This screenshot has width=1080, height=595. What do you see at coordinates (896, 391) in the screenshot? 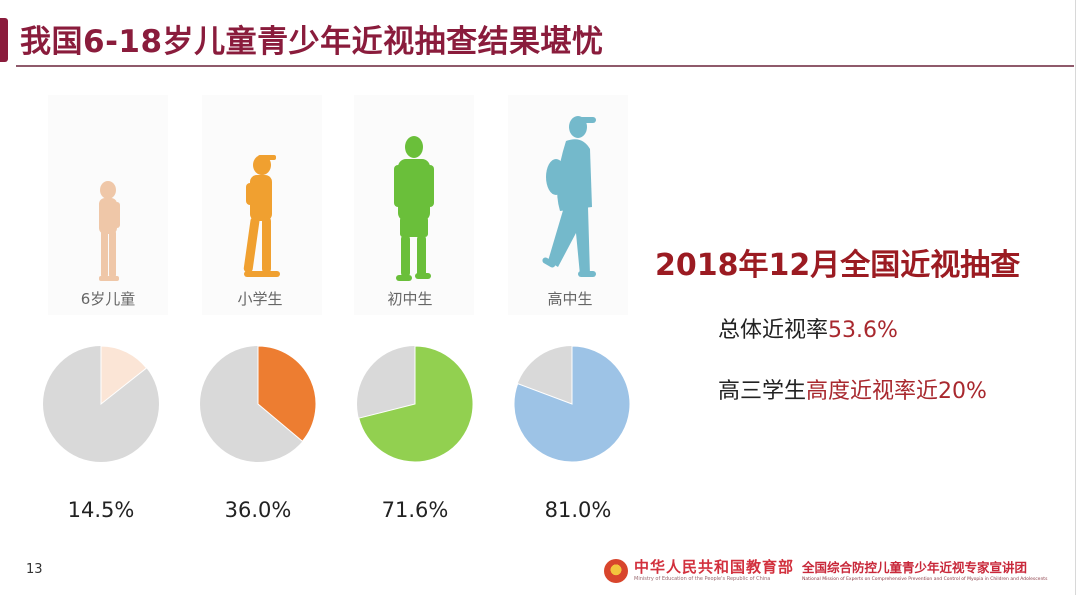
I see `senior-high-value: 高度近视率近20%` at bounding box center [896, 391].